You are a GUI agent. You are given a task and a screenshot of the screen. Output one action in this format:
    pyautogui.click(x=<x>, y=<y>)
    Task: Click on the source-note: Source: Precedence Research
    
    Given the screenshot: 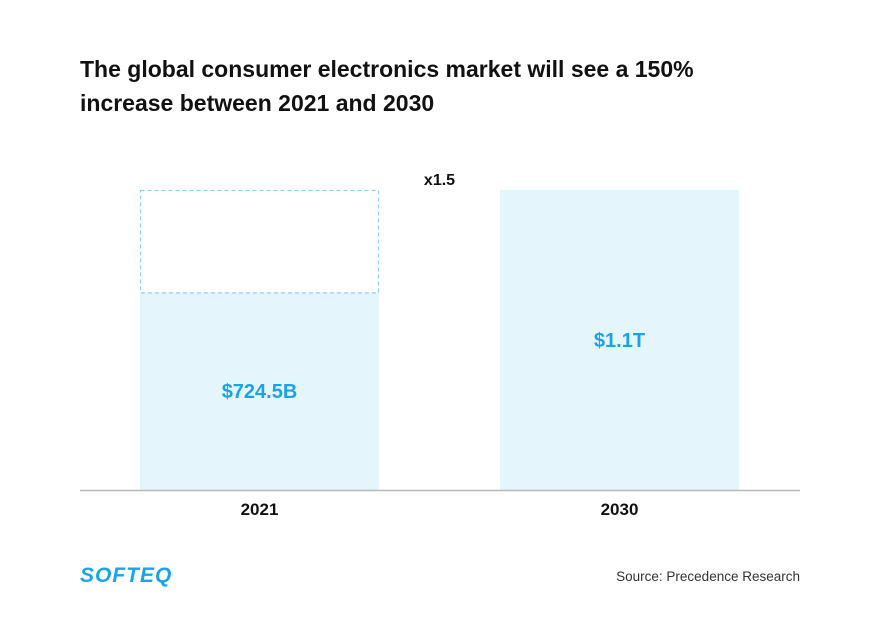 What is the action you would take?
    pyautogui.click(x=708, y=576)
    